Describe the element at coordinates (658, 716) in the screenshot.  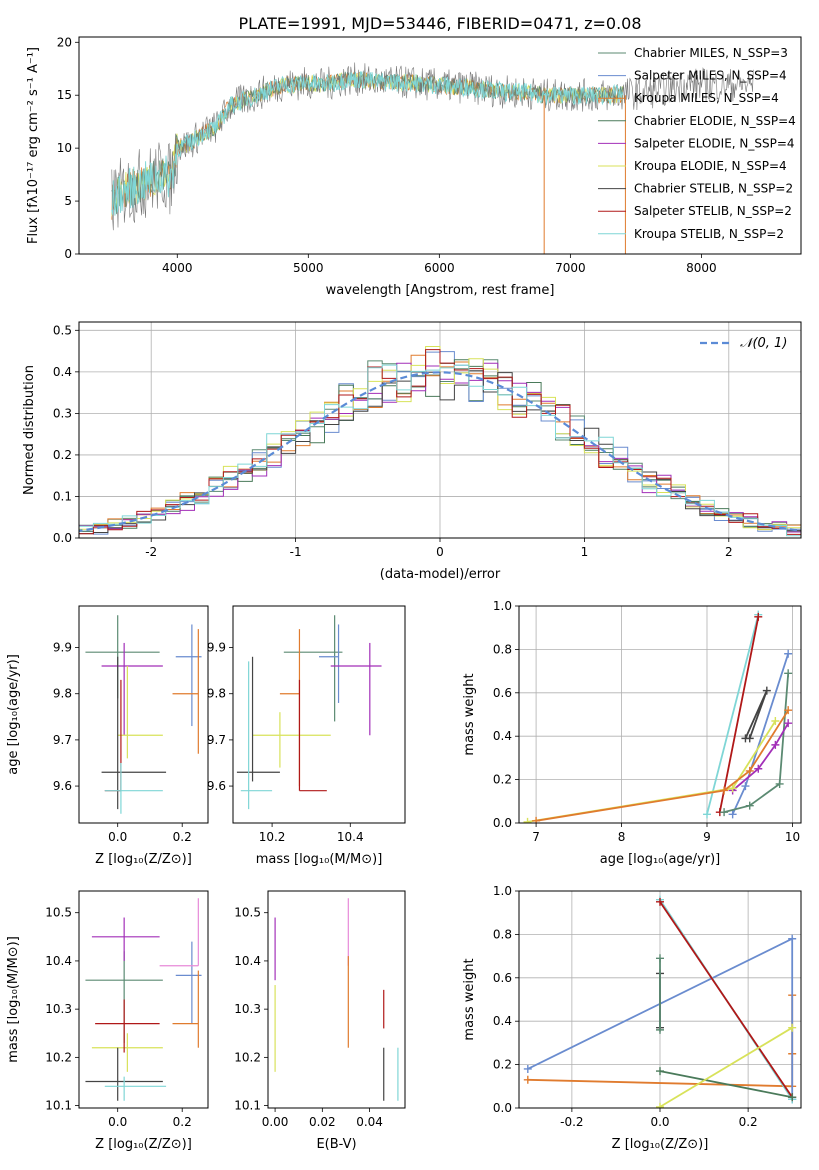
I see `weight-vs-age-plot-area` at that location.